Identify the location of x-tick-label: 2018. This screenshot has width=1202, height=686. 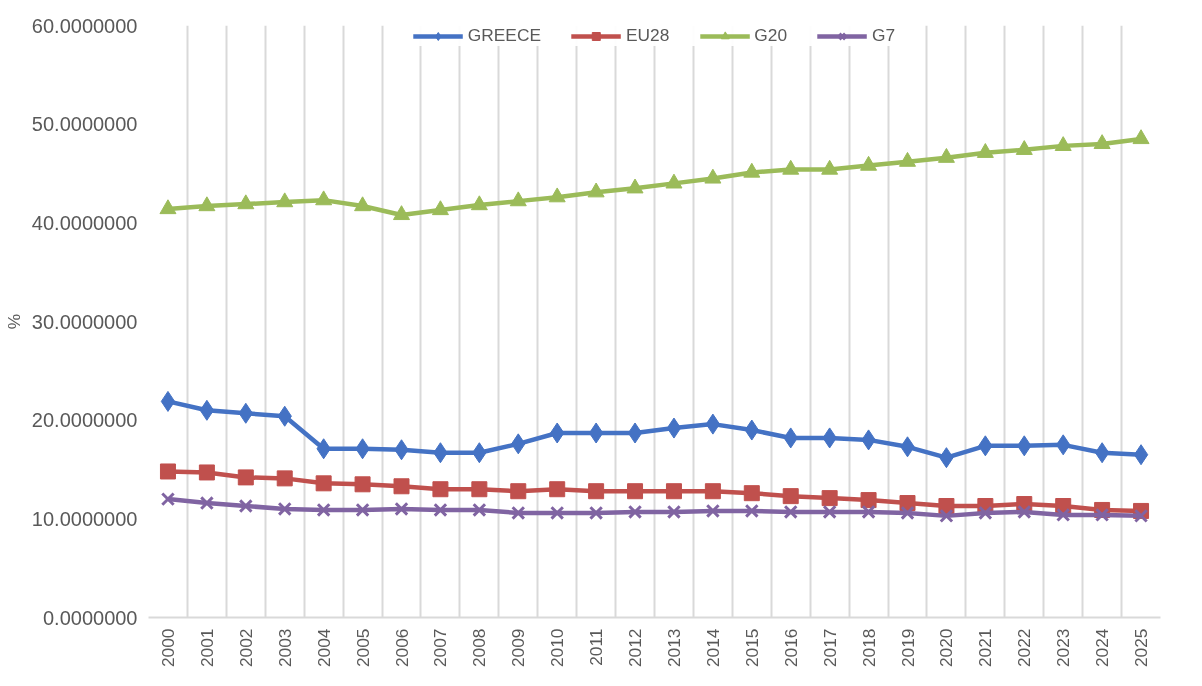
(868, 648).